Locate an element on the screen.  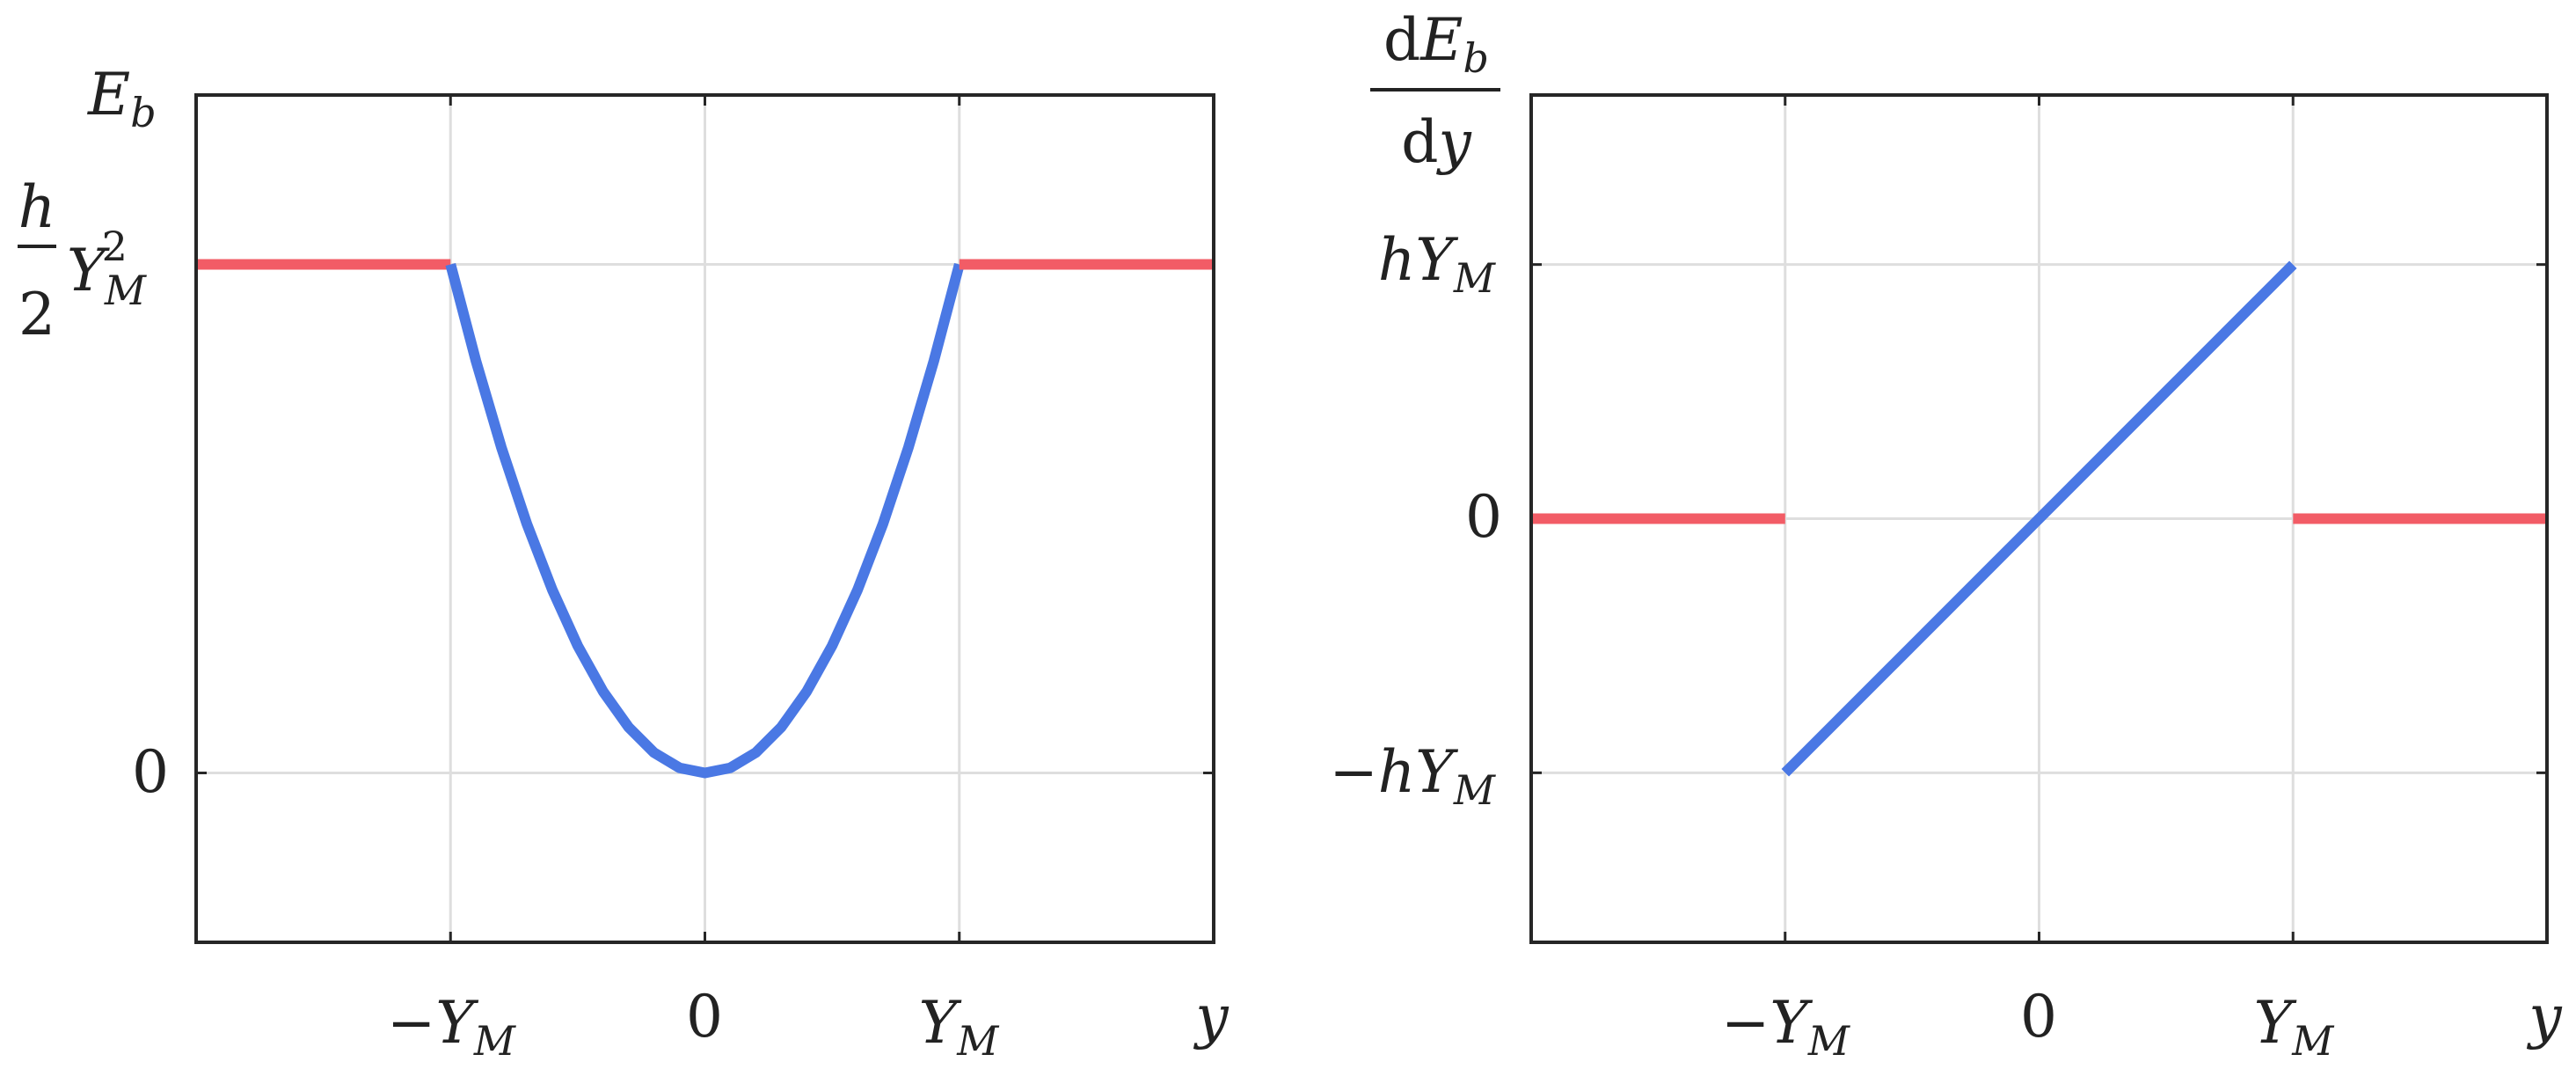
left-xtick-label-pos: YM is located at coordinates (960, 1027).